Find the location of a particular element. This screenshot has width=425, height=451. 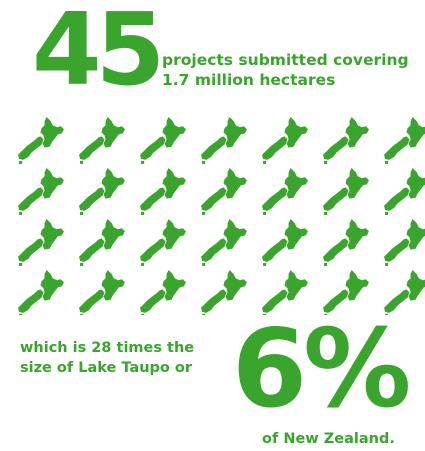

percent-description: of New Zealand. is located at coordinates (328, 439).